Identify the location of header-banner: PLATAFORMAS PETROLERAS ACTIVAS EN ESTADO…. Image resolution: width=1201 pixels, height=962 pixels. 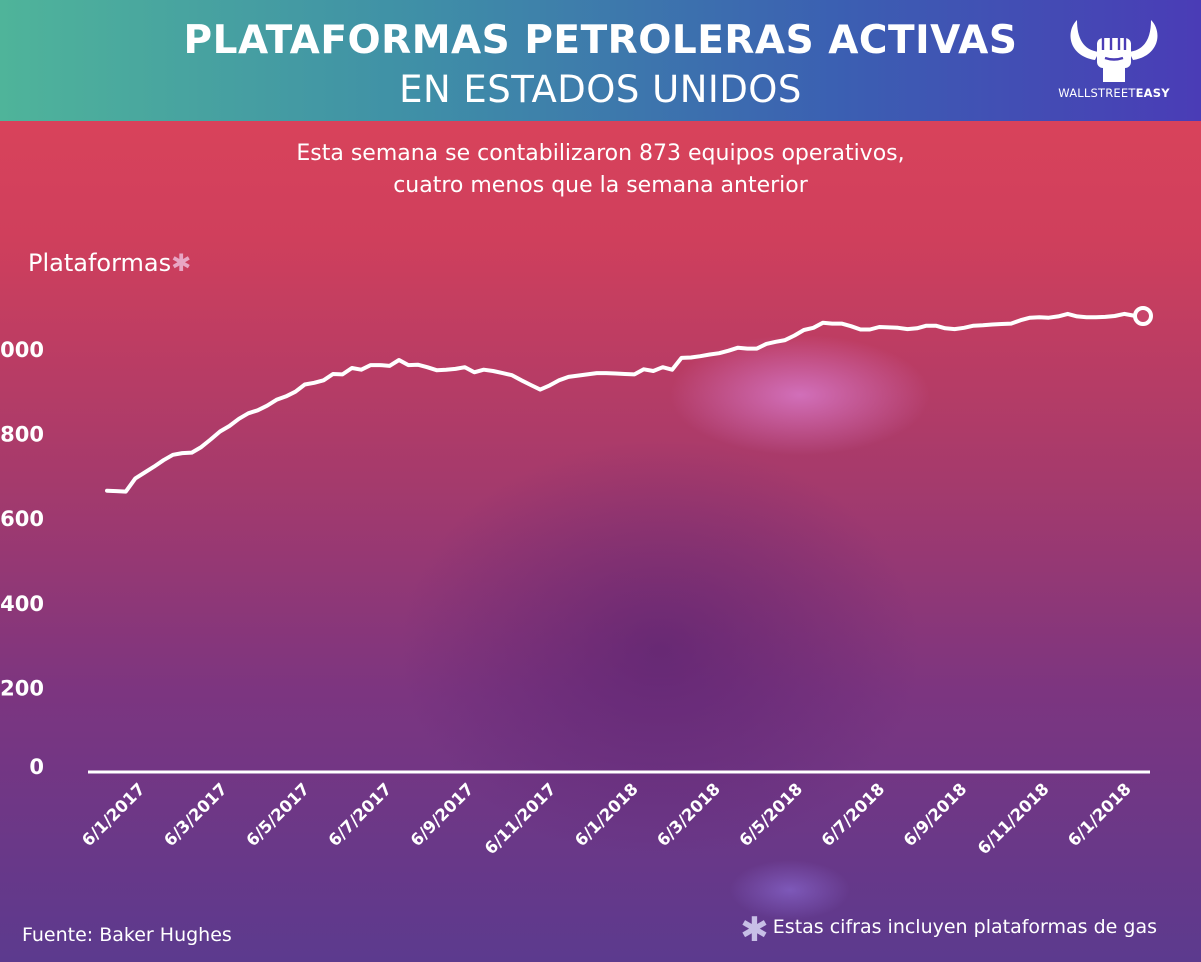
(600, 60).